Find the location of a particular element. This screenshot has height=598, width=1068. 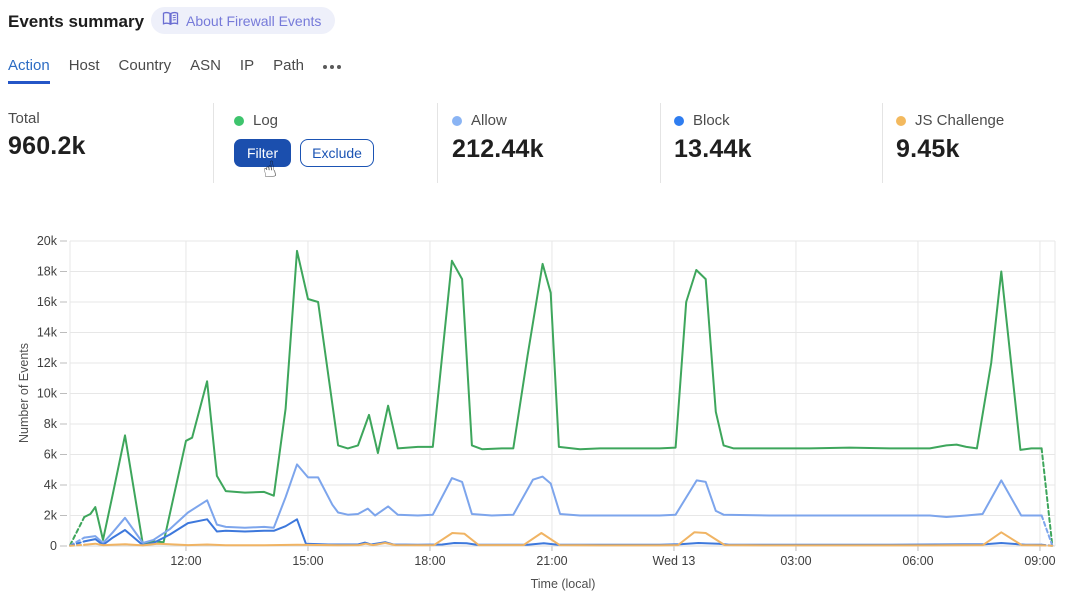

more-tabs-ellipsis-icon is located at coordinates (331, 67).